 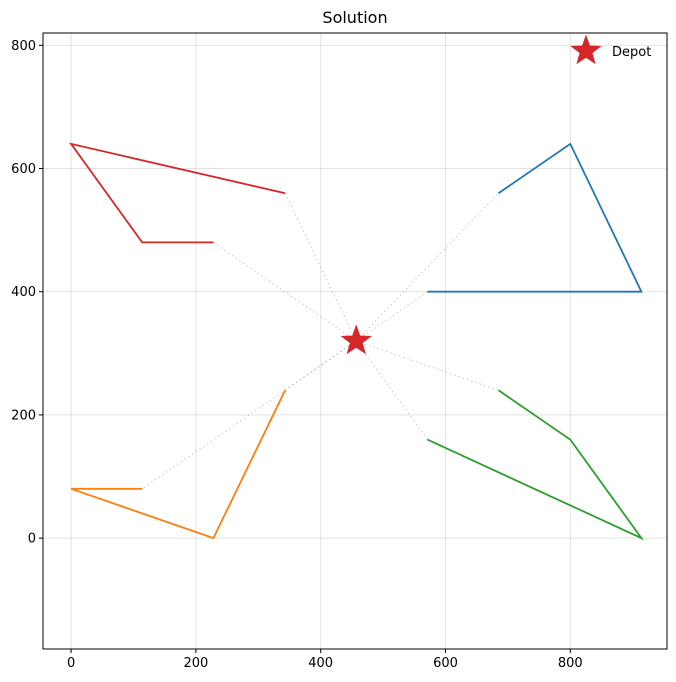 I want to click on legend-star-icon, so click(x=586, y=49).